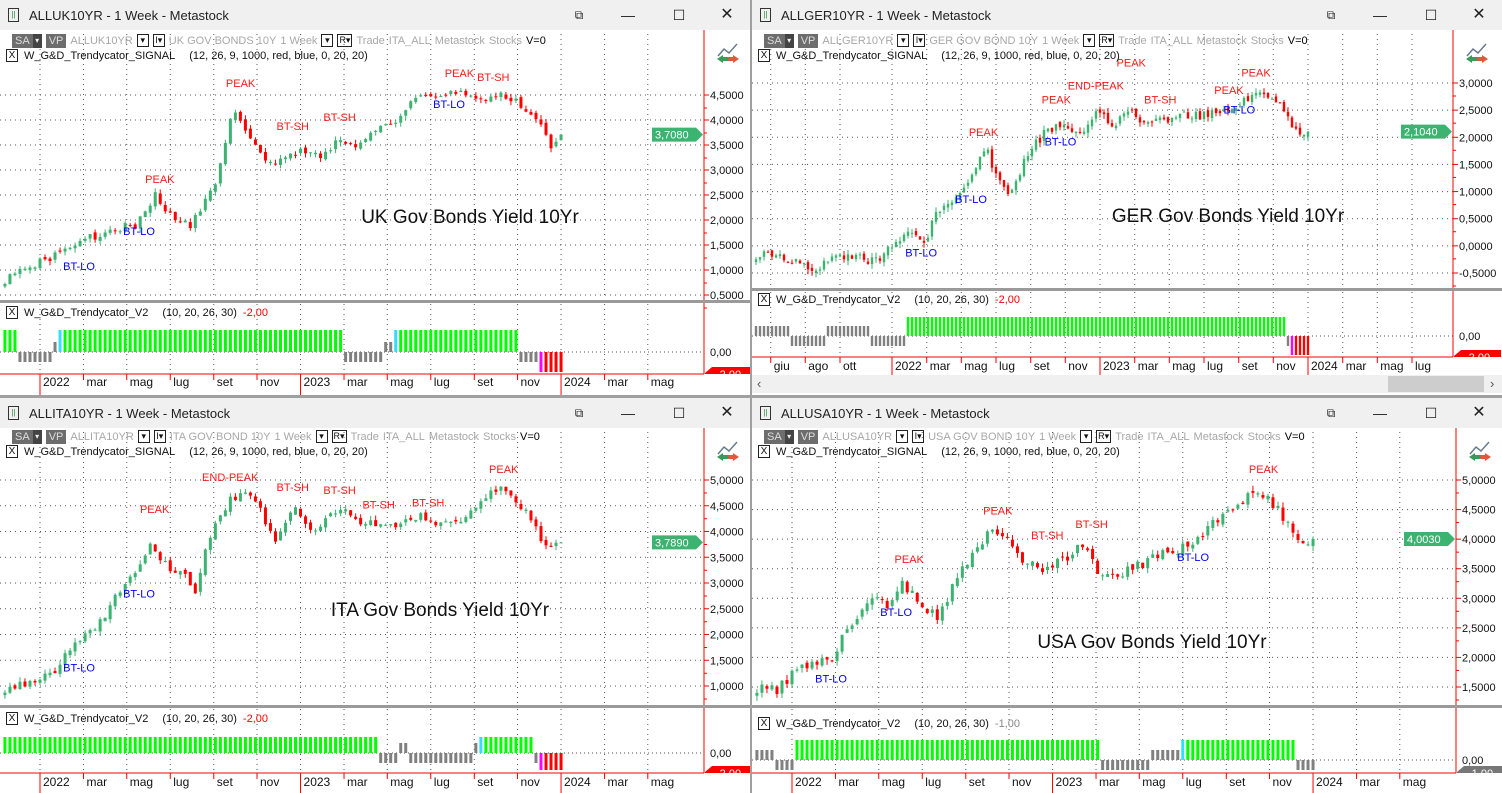  I want to click on signal-label: PEAK, so click(504, 470).